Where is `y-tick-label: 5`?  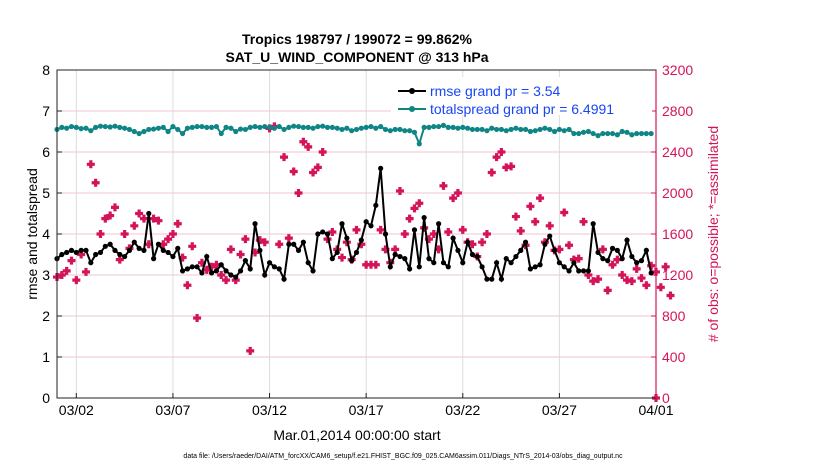 y-tick-label: 5 is located at coordinates (46, 193).